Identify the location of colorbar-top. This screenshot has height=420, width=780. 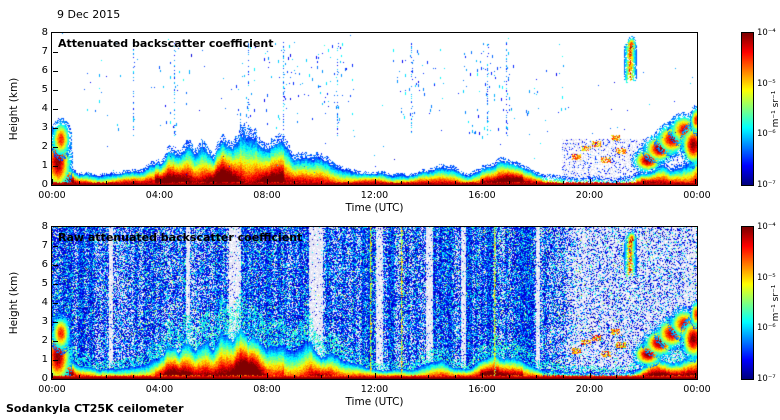
(747, 109).